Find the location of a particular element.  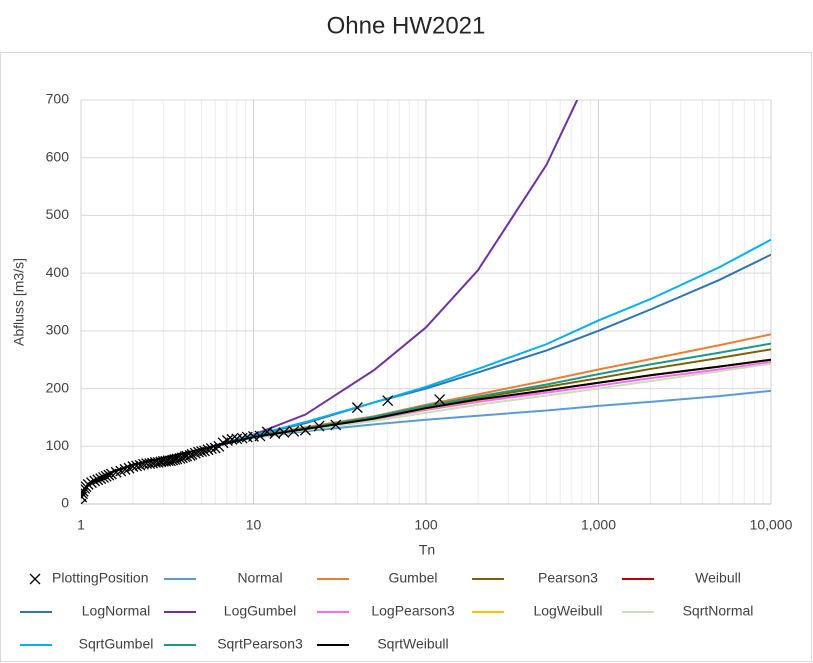

legend-symbol is located at coordinates (35, 579).